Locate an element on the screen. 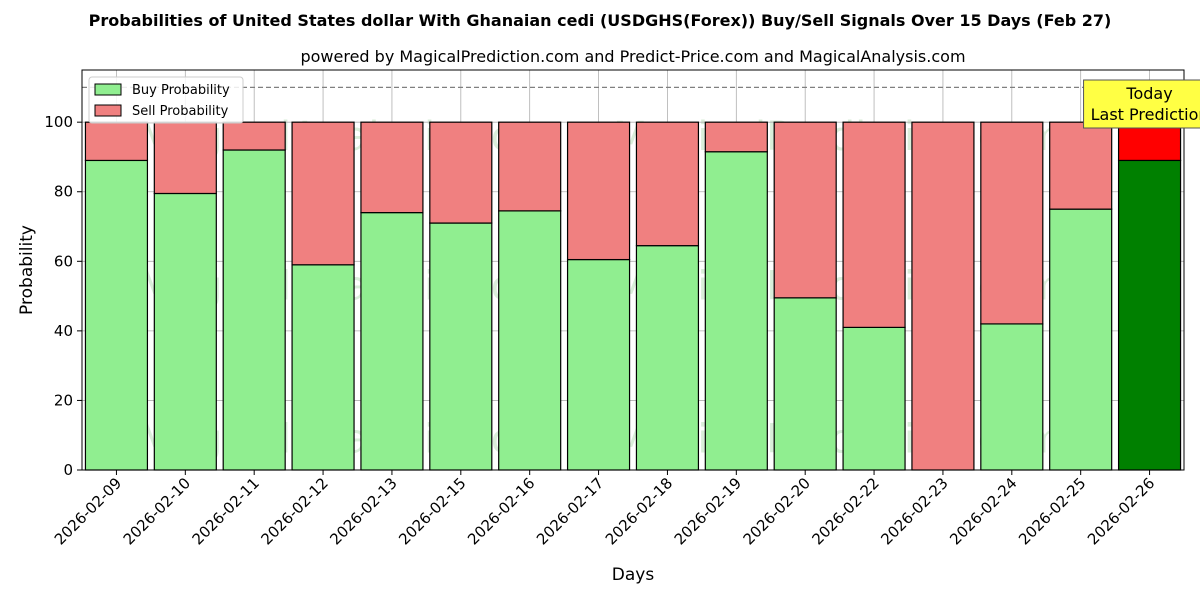 The height and width of the screenshot is (600, 1200). y-axis-label: Probability is located at coordinates (27, 270).